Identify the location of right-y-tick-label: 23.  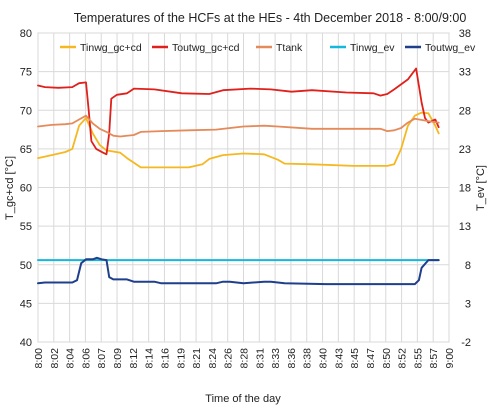
(465, 150).